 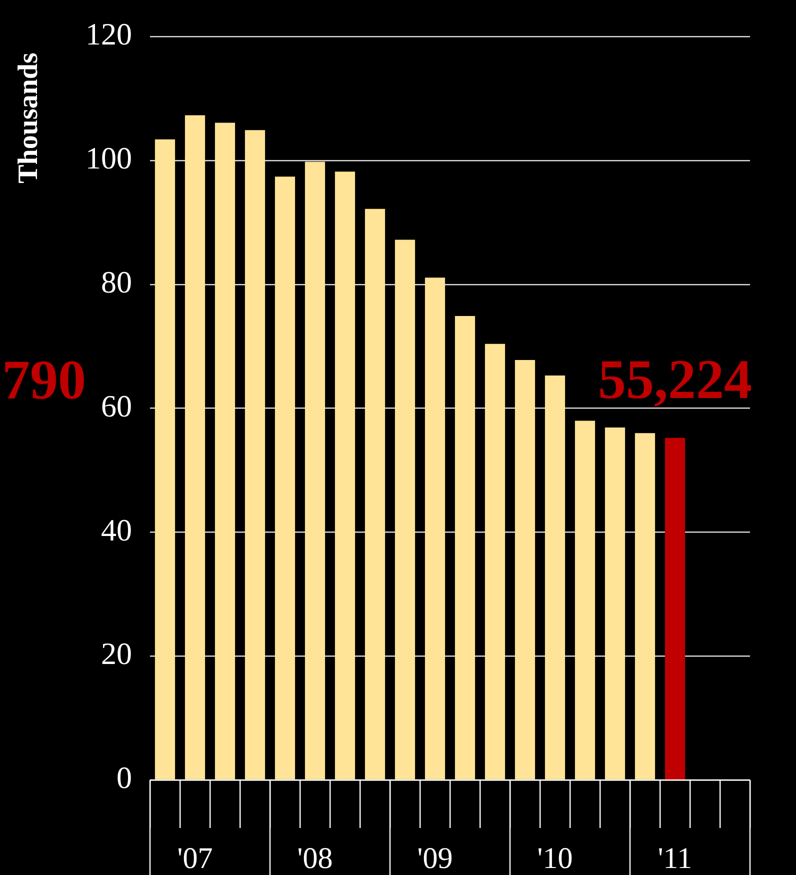 What do you see at coordinates (124, 778) in the screenshot?
I see `y-tick-label: 0` at bounding box center [124, 778].